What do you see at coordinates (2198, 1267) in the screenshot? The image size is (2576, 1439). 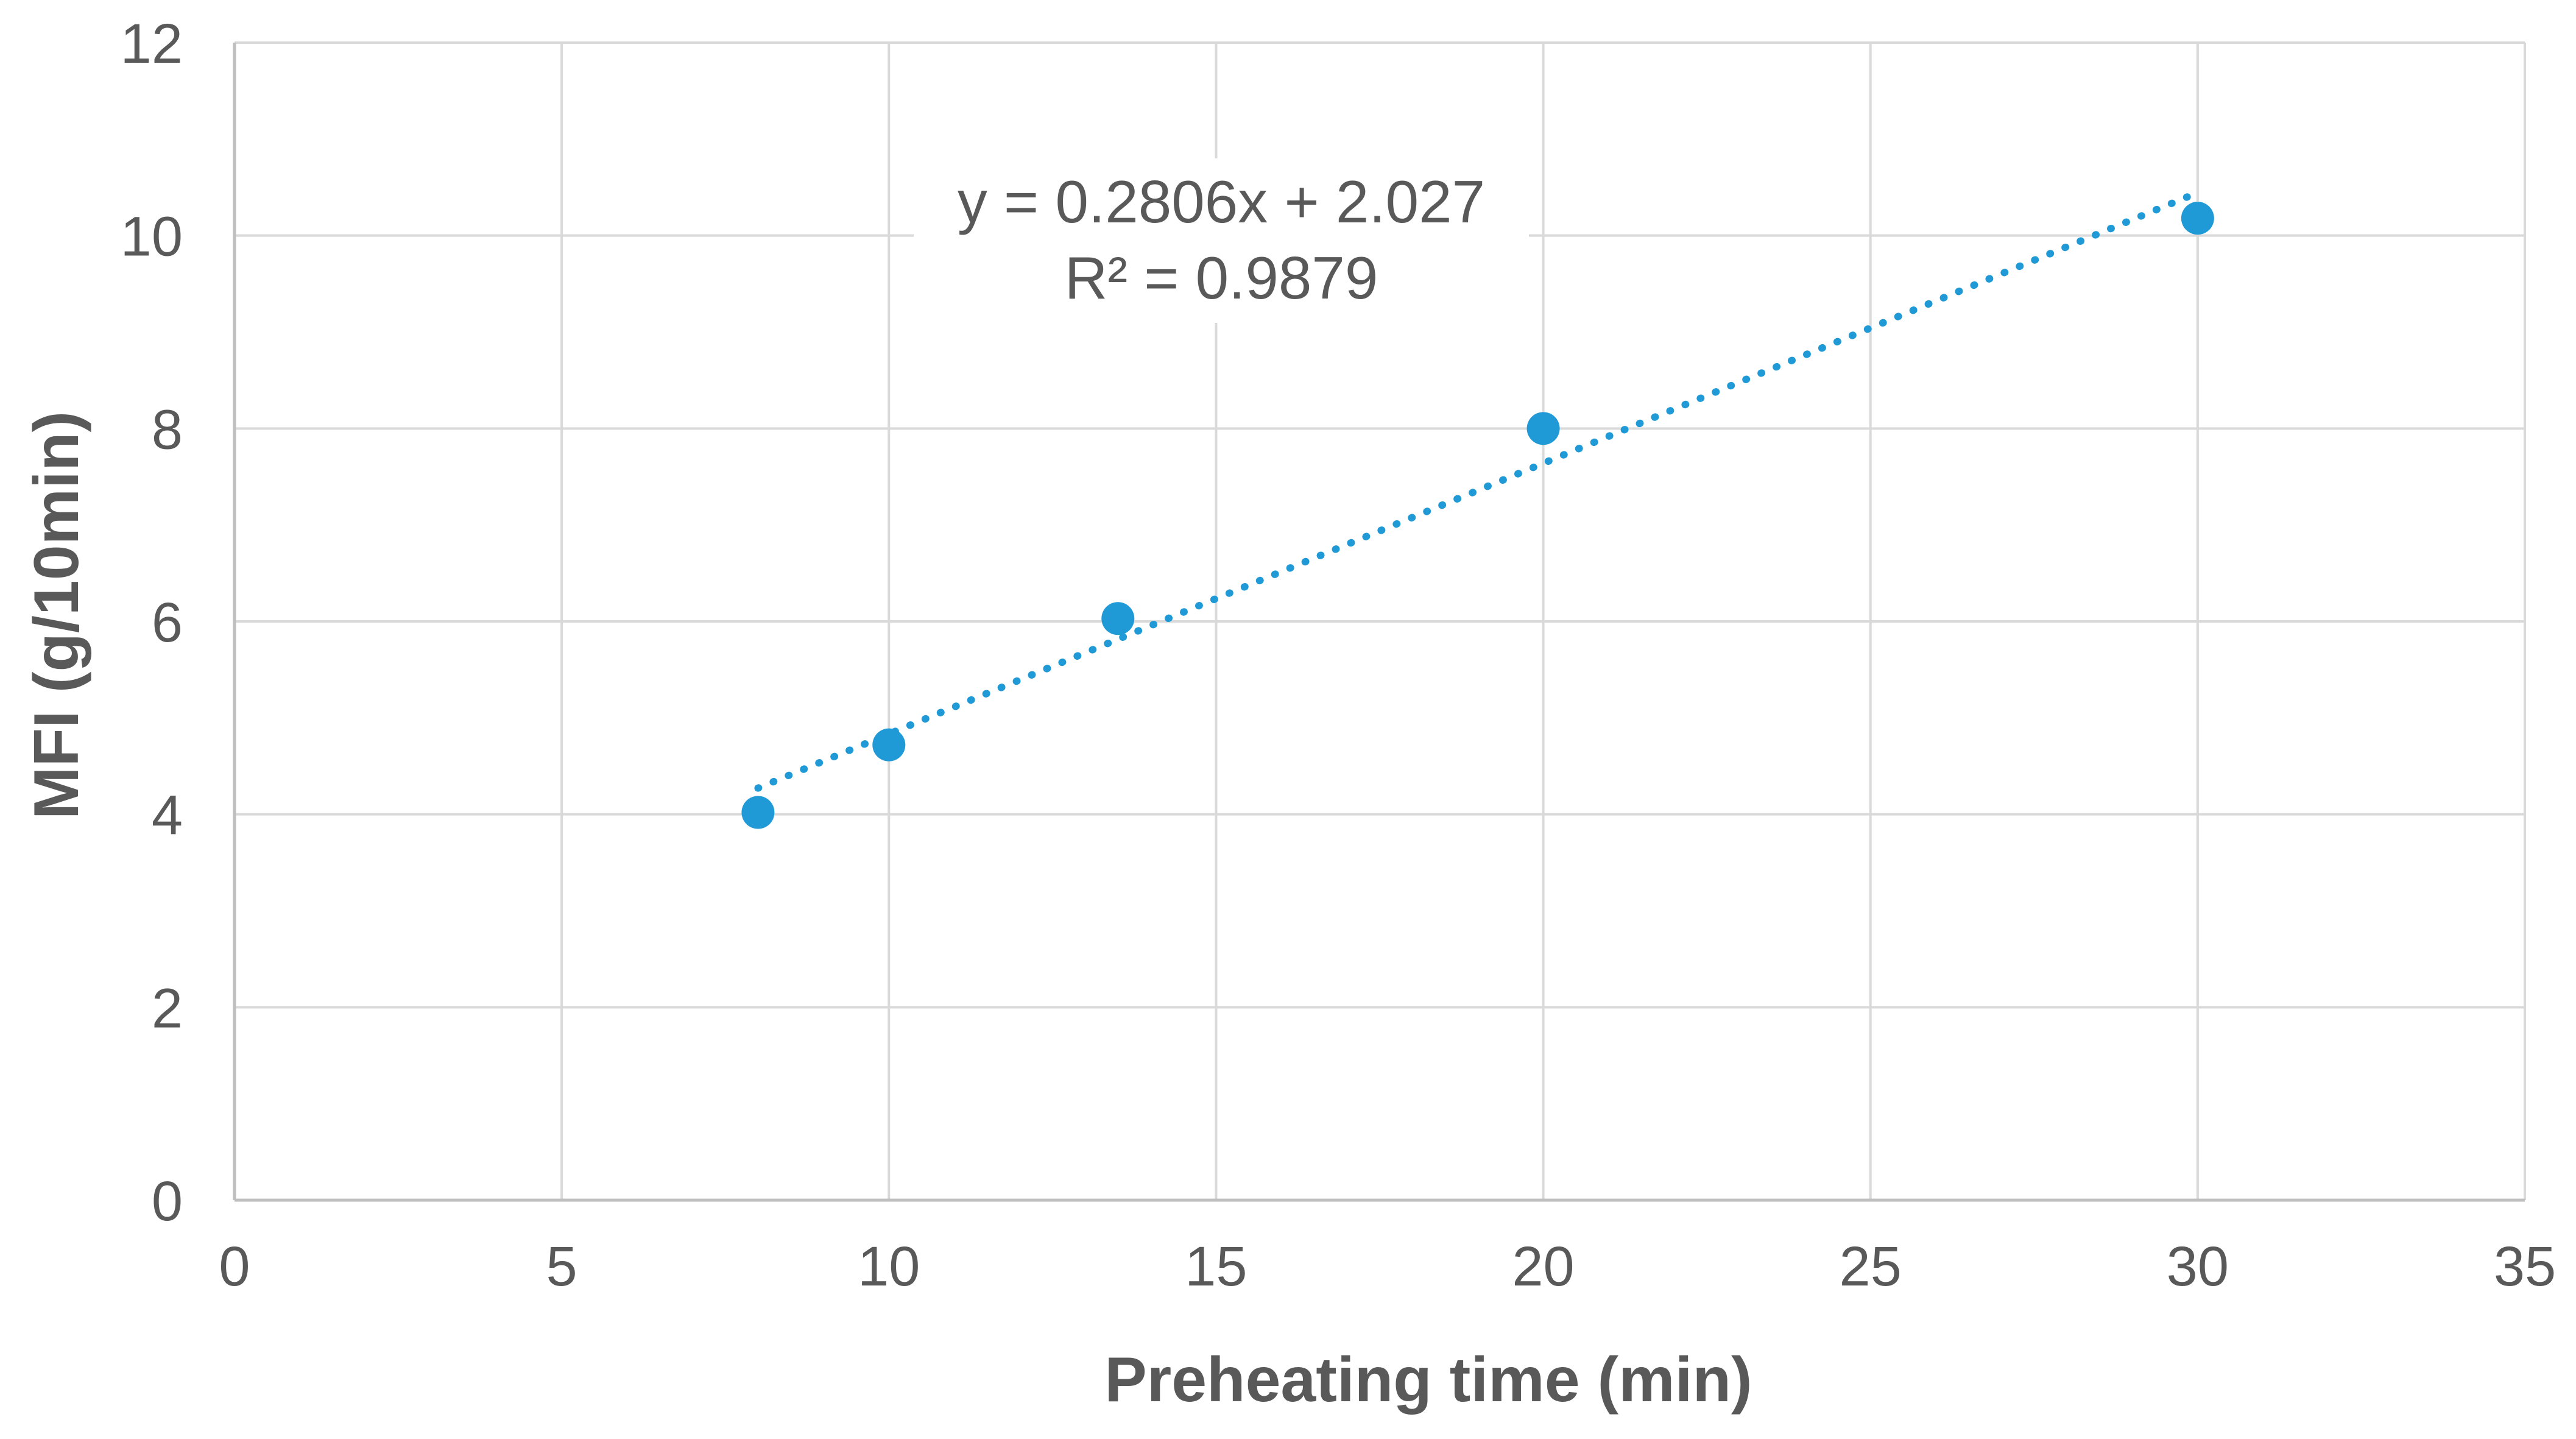 I see `x-tick-label: 30` at bounding box center [2198, 1267].